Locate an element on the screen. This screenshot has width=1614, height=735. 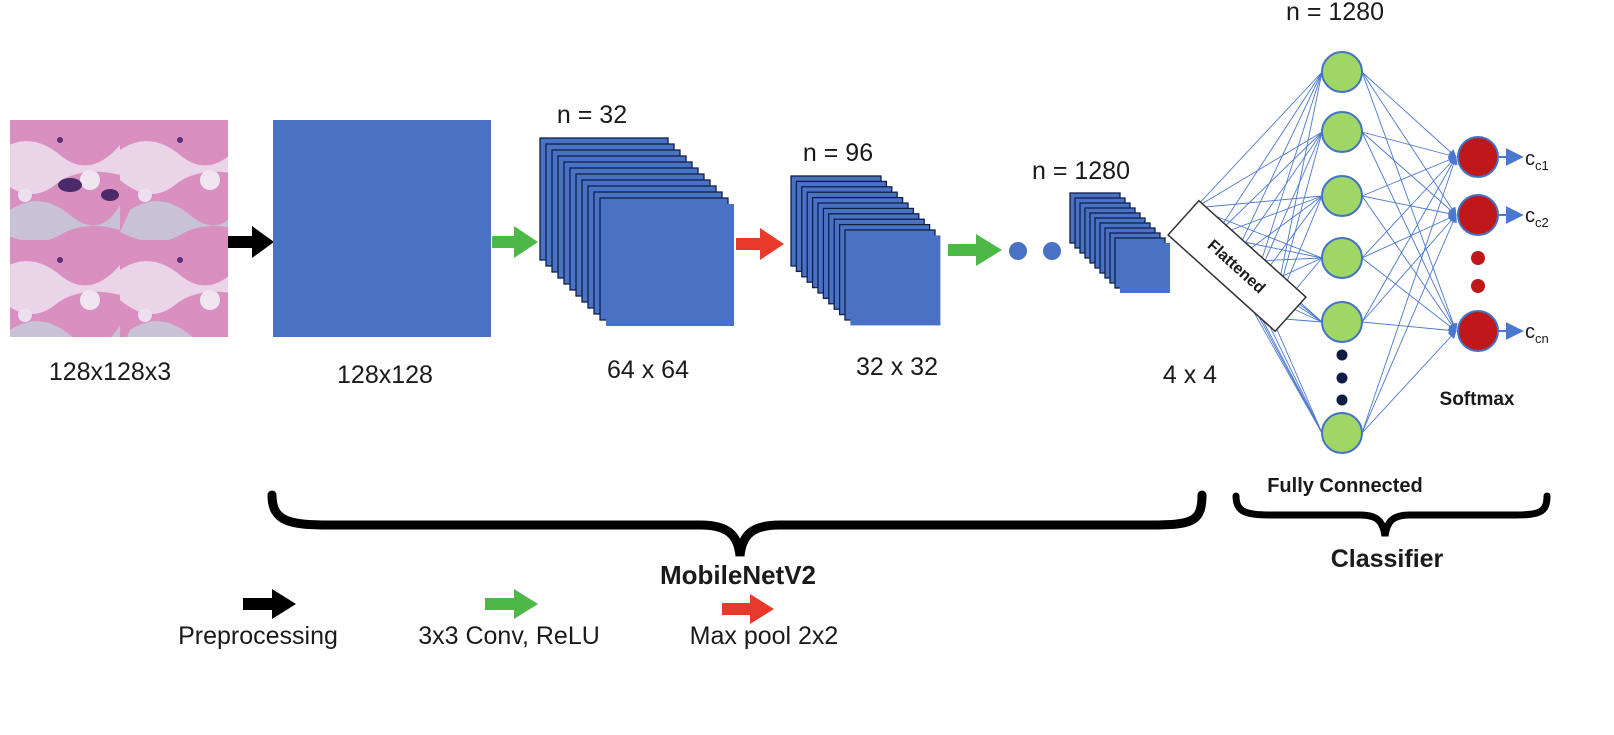
softmax-nodes is located at coordinates (1478, 244).